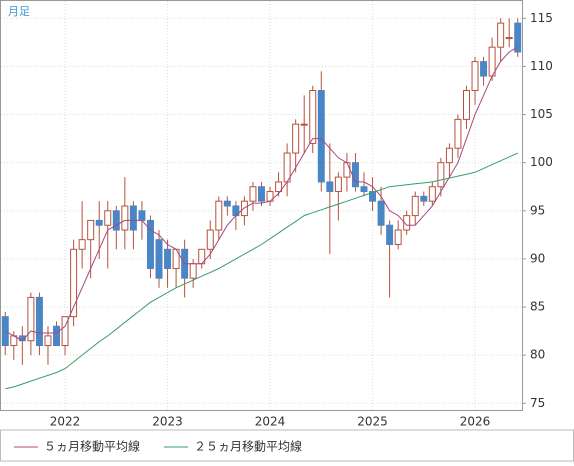 This screenshot has height=466, width=574. Describe the element at coordinates (65, 422) in the screenshot. I see `x-tick-label: 2022` at that location.